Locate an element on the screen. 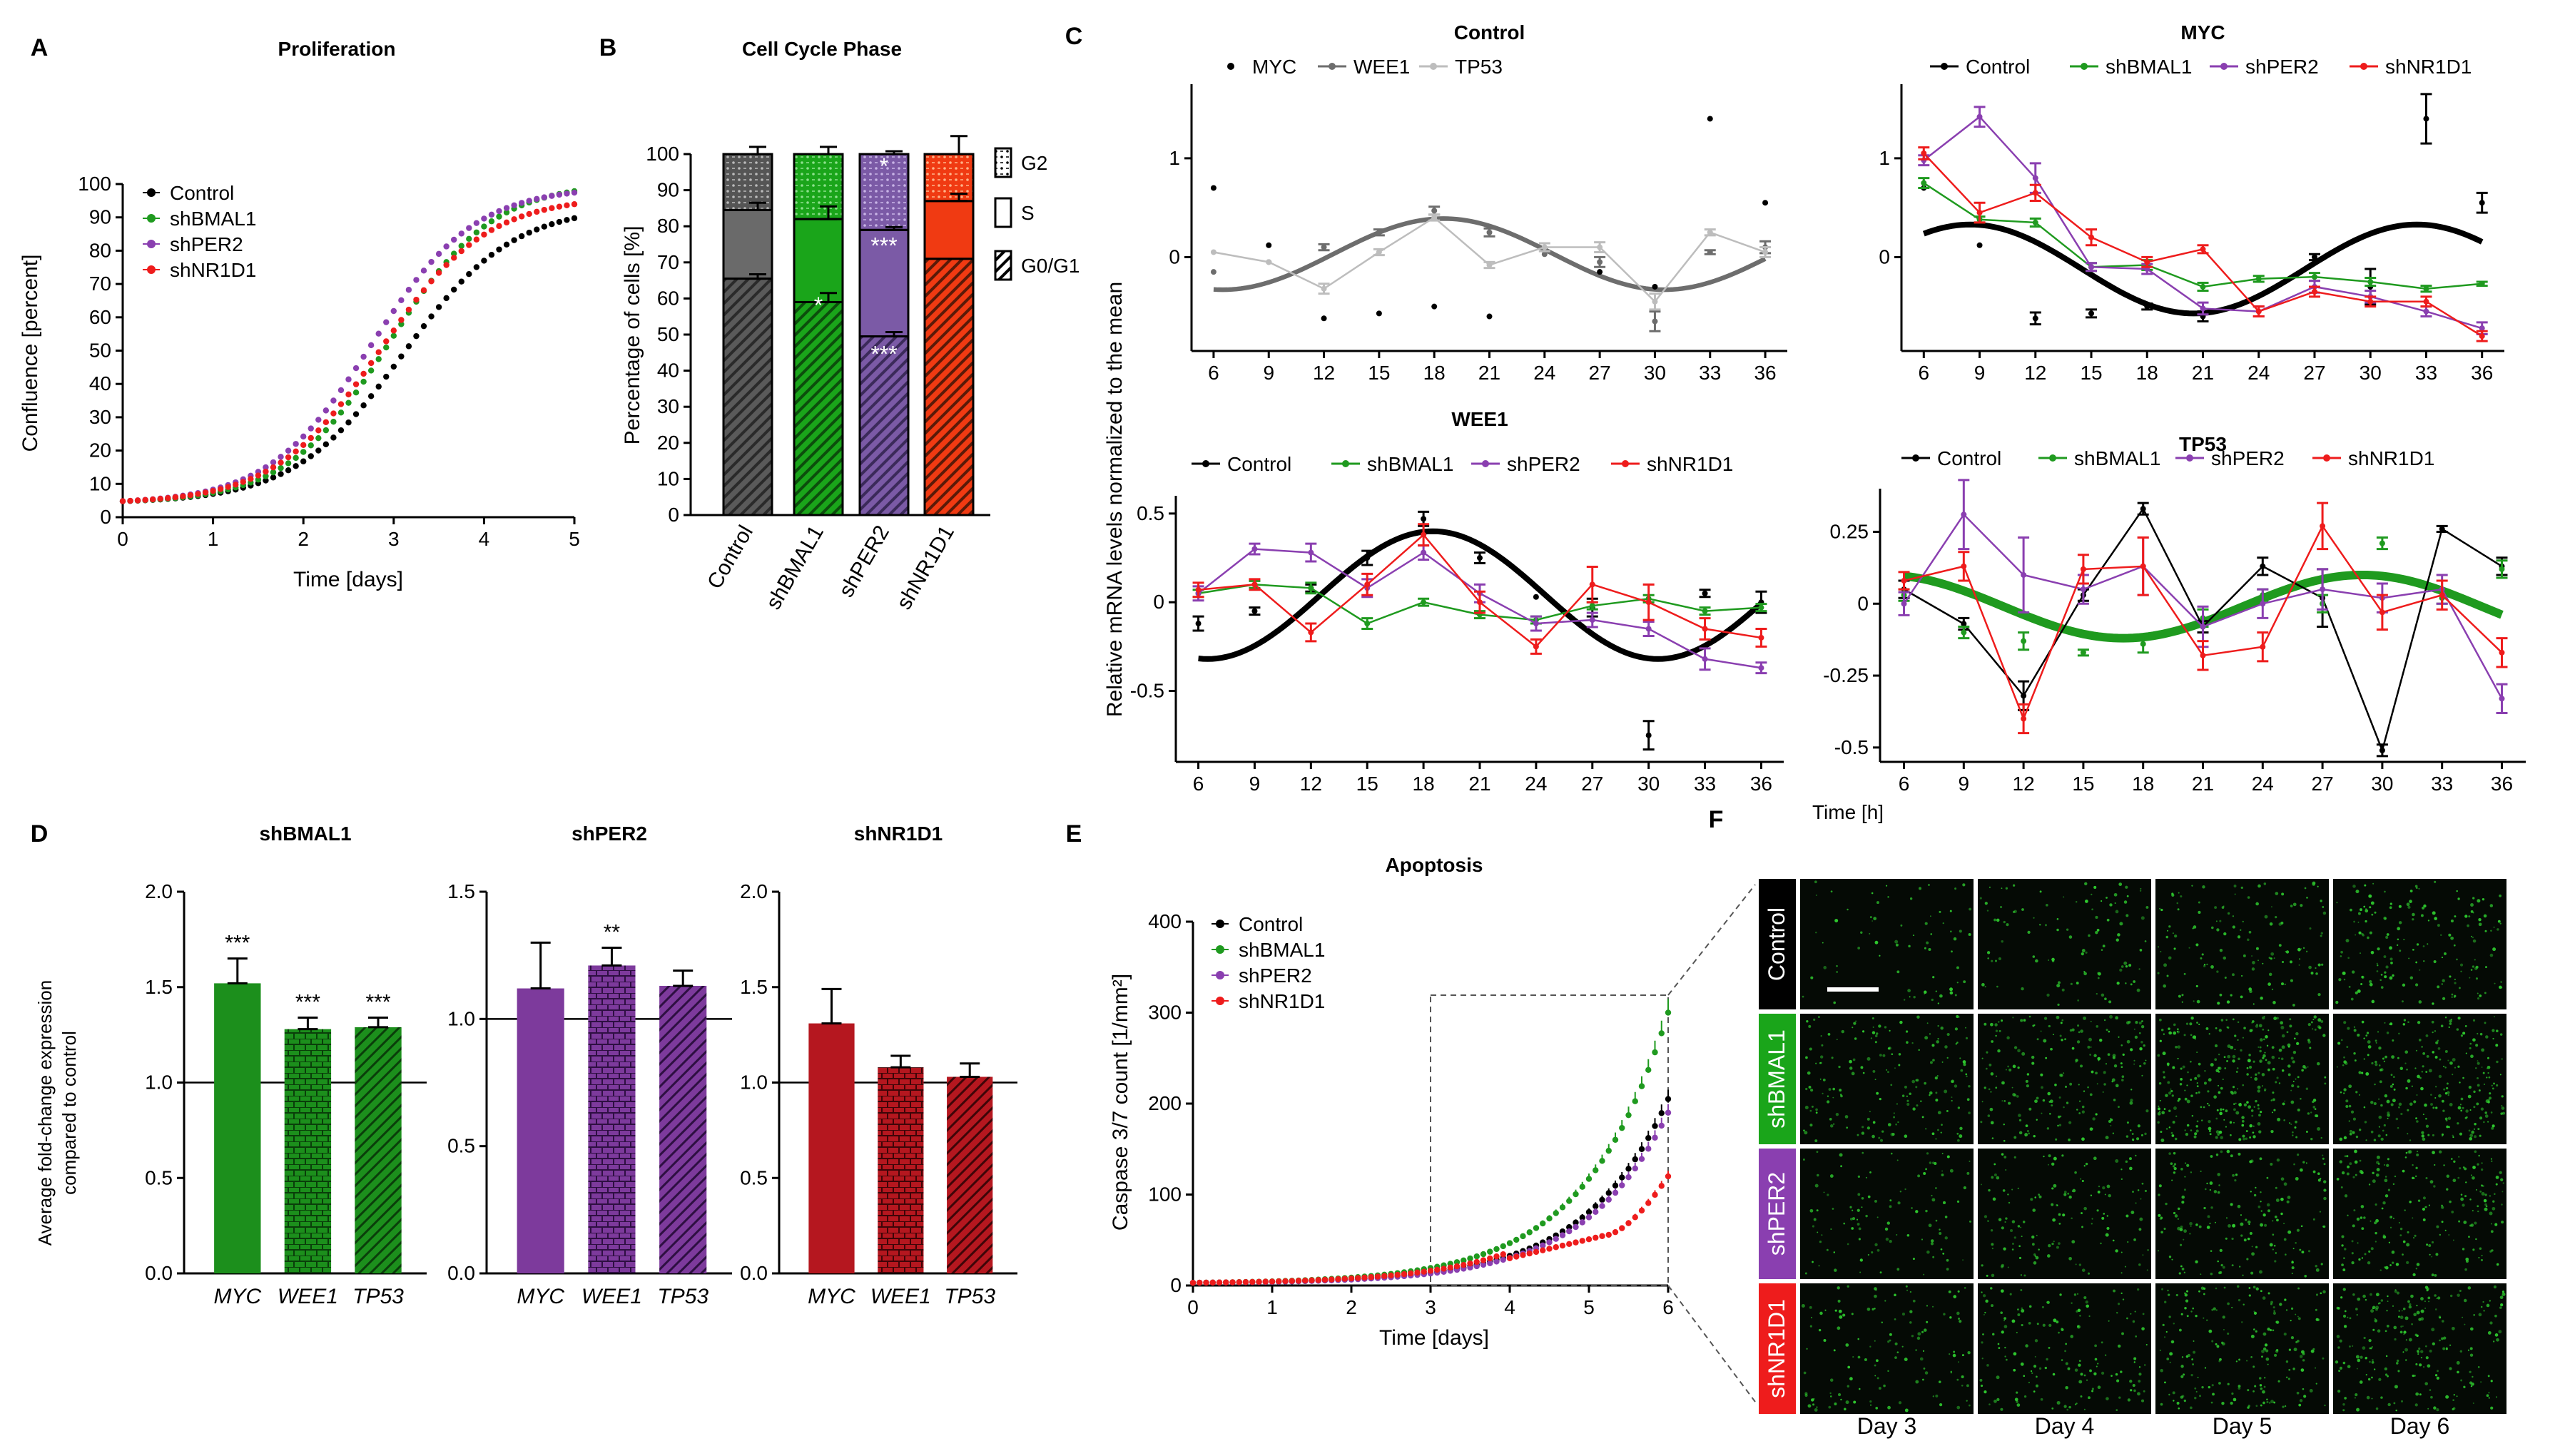 This screenshot has width=2565, height=1456. x-tick-label-TP53: TP53 is located at coordinates (682, 1296).